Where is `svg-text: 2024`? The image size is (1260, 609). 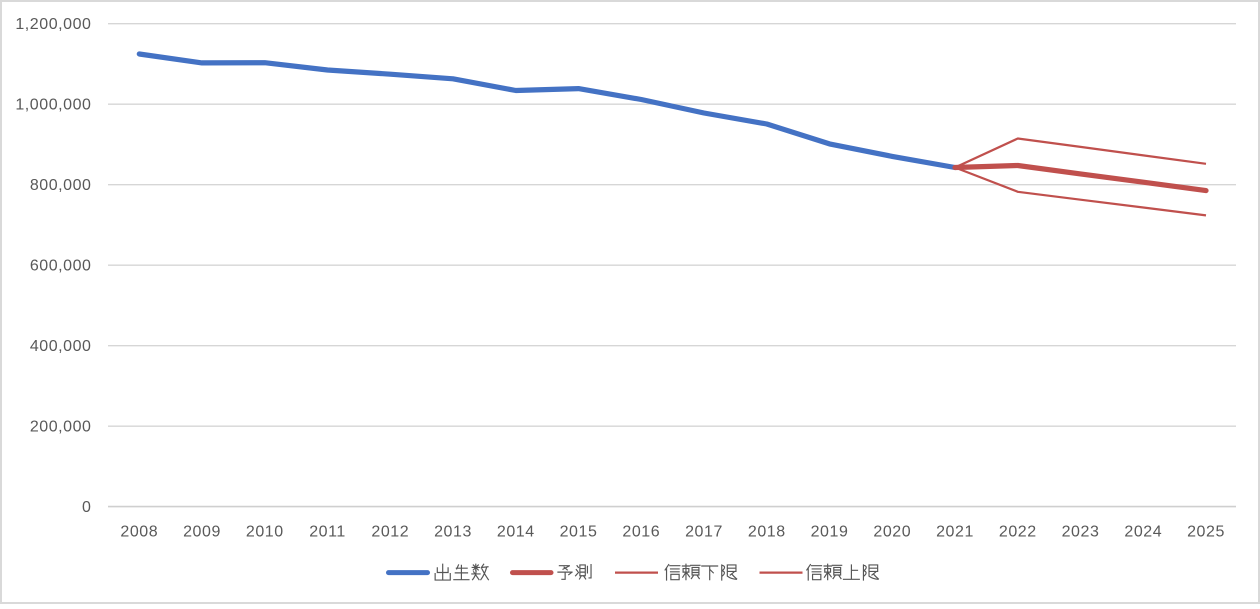 svg-text: 2024 is located at coordinates (1143, 532).